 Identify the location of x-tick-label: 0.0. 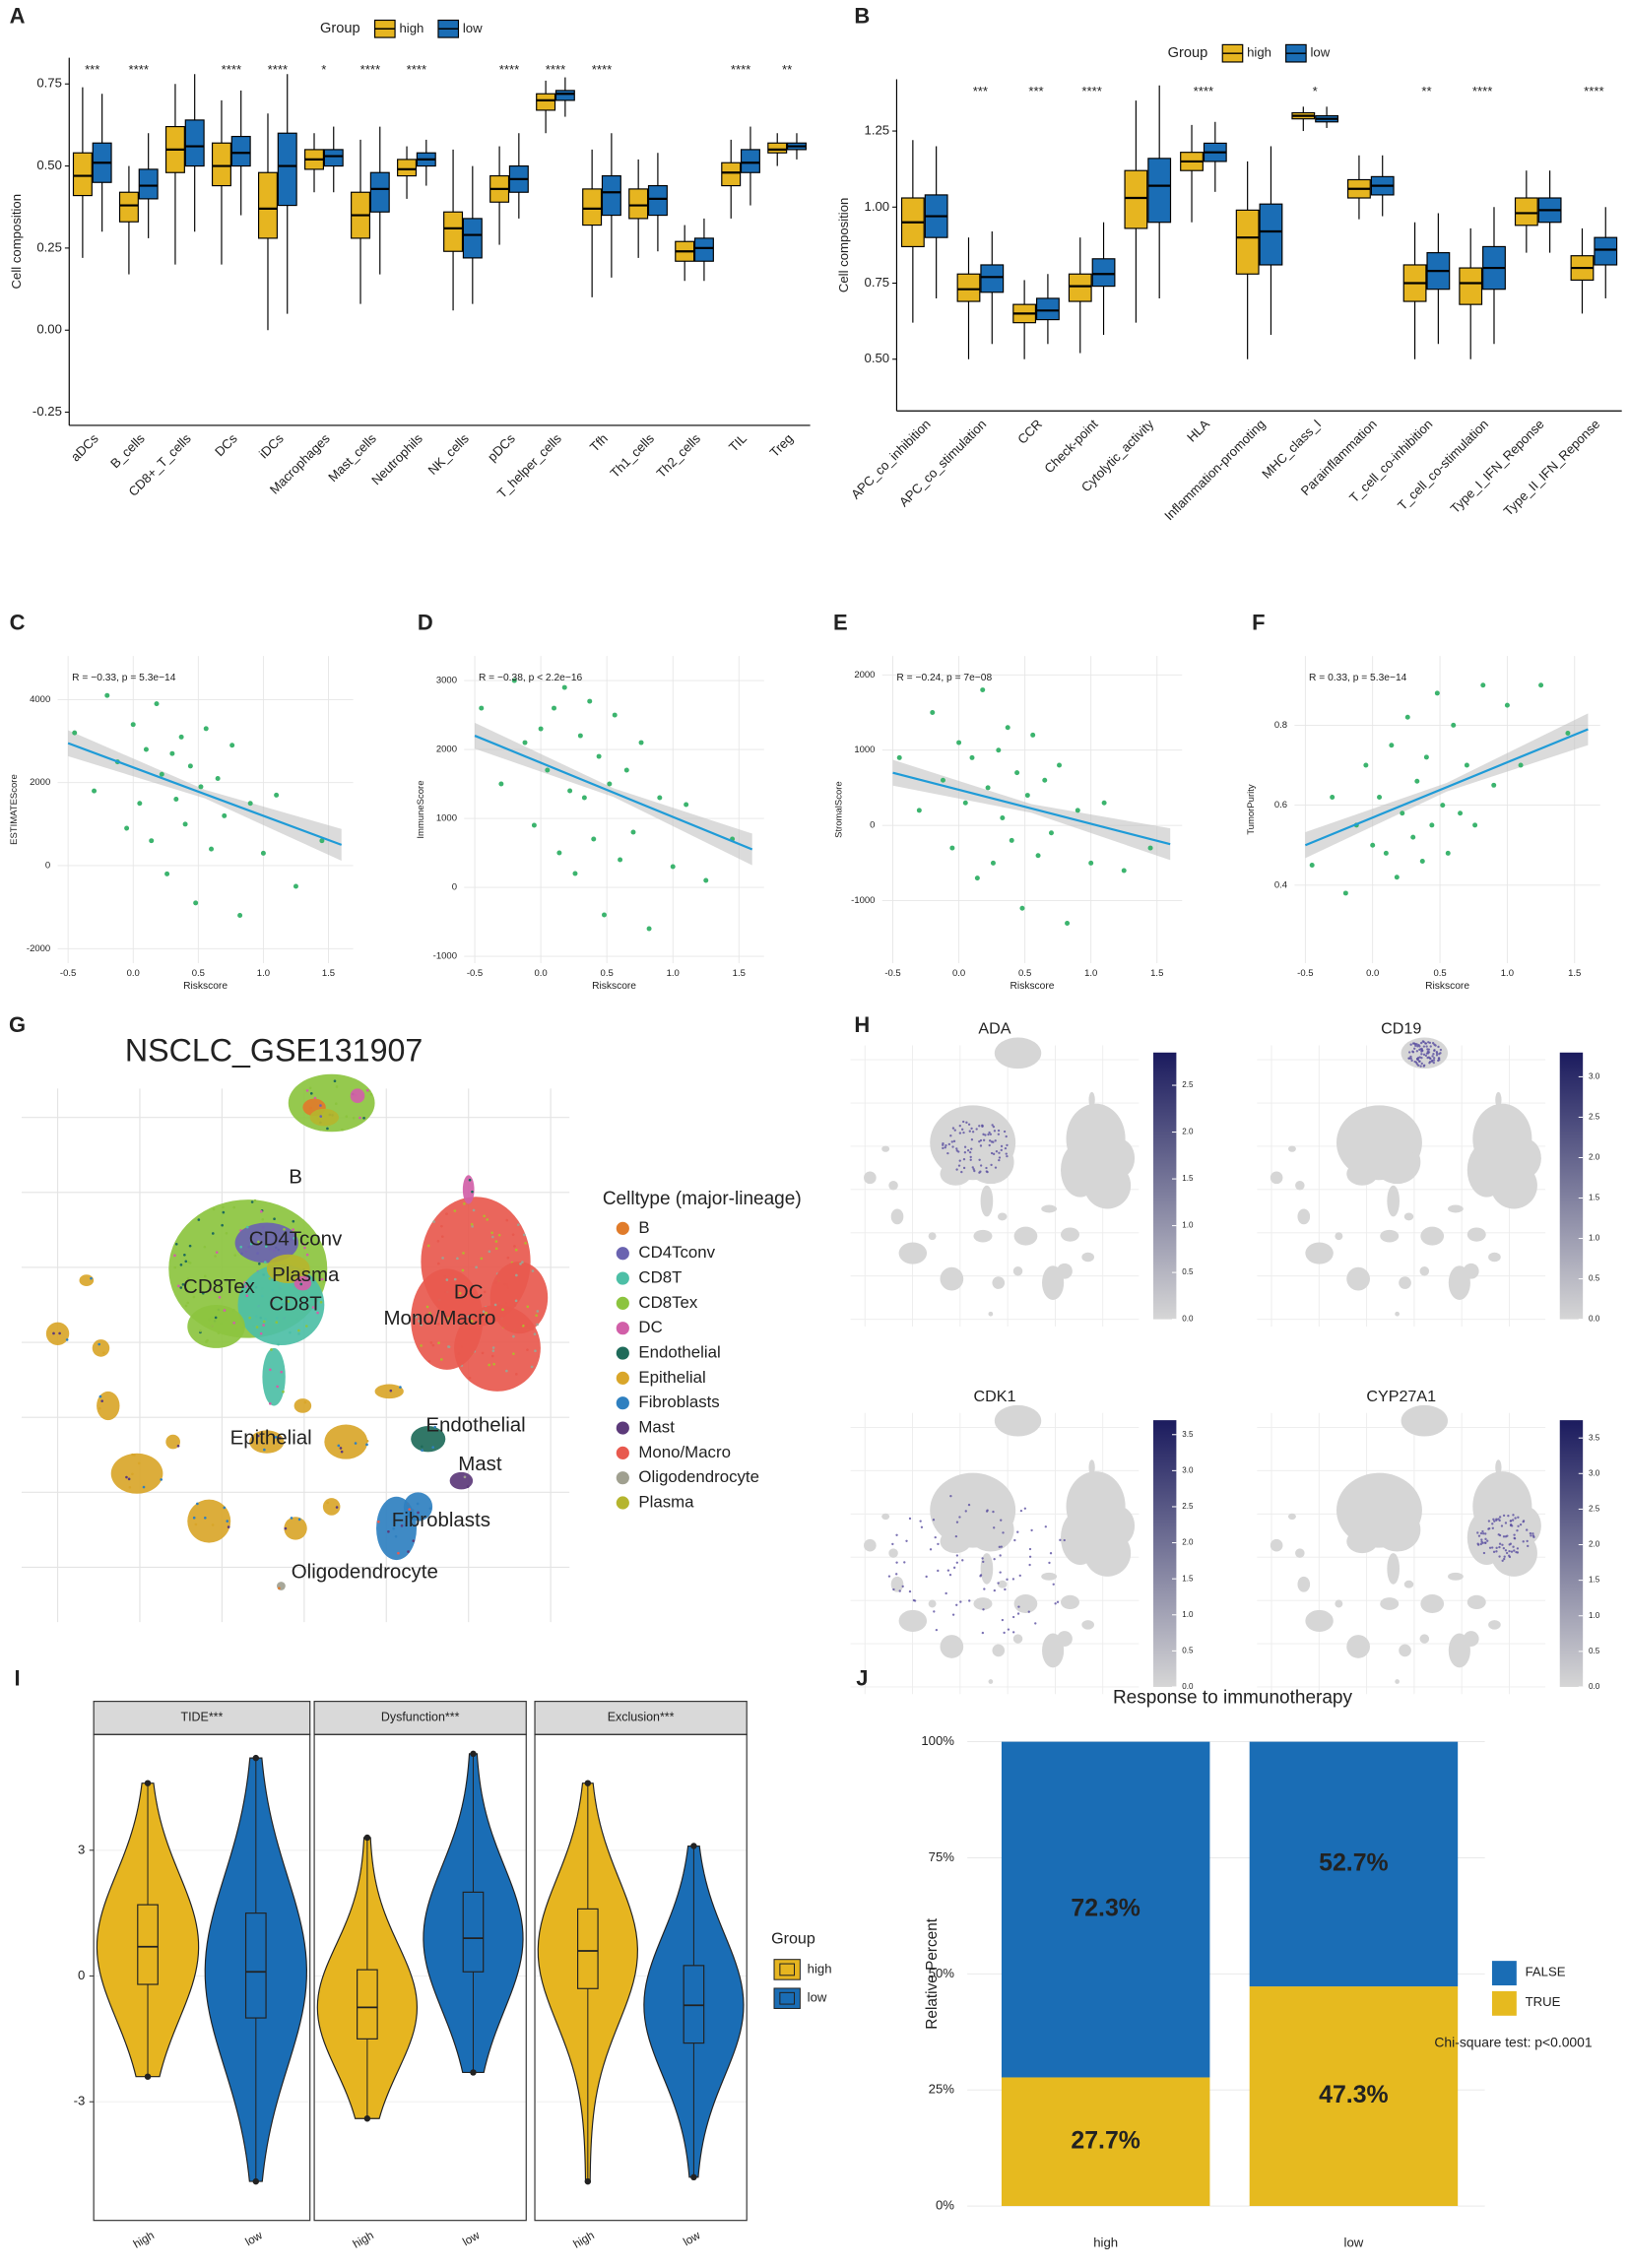
(540, 974).